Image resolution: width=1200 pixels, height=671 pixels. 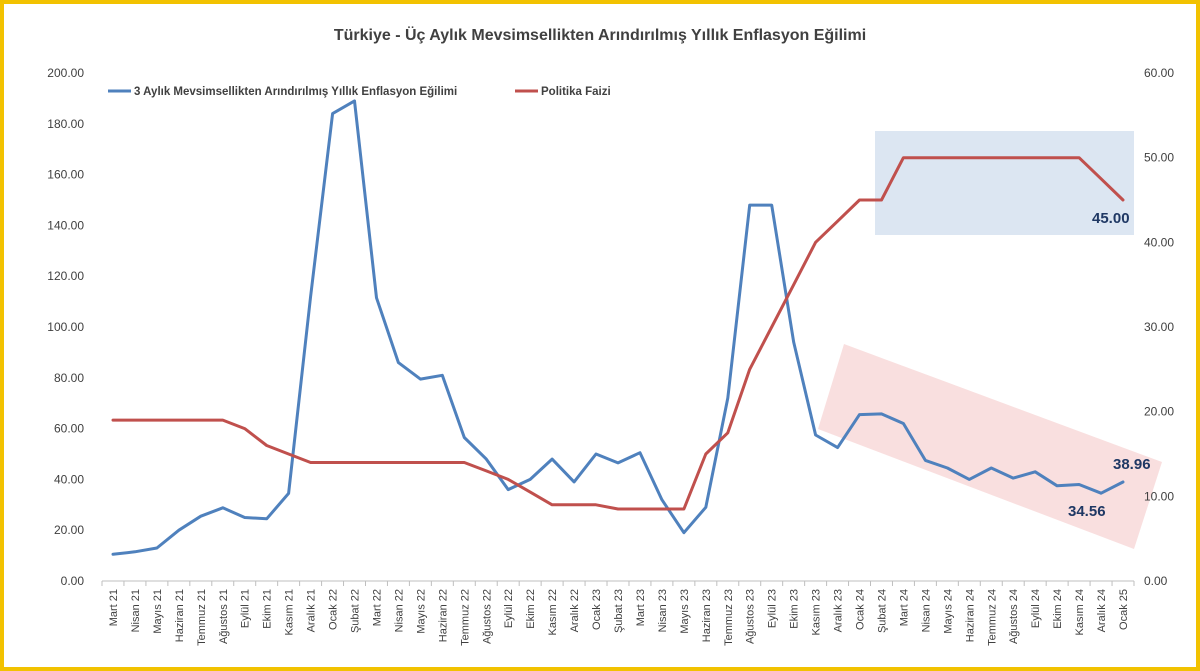 I want to click on y-left-tick-label: 200.00, so click(x=65, y=73).